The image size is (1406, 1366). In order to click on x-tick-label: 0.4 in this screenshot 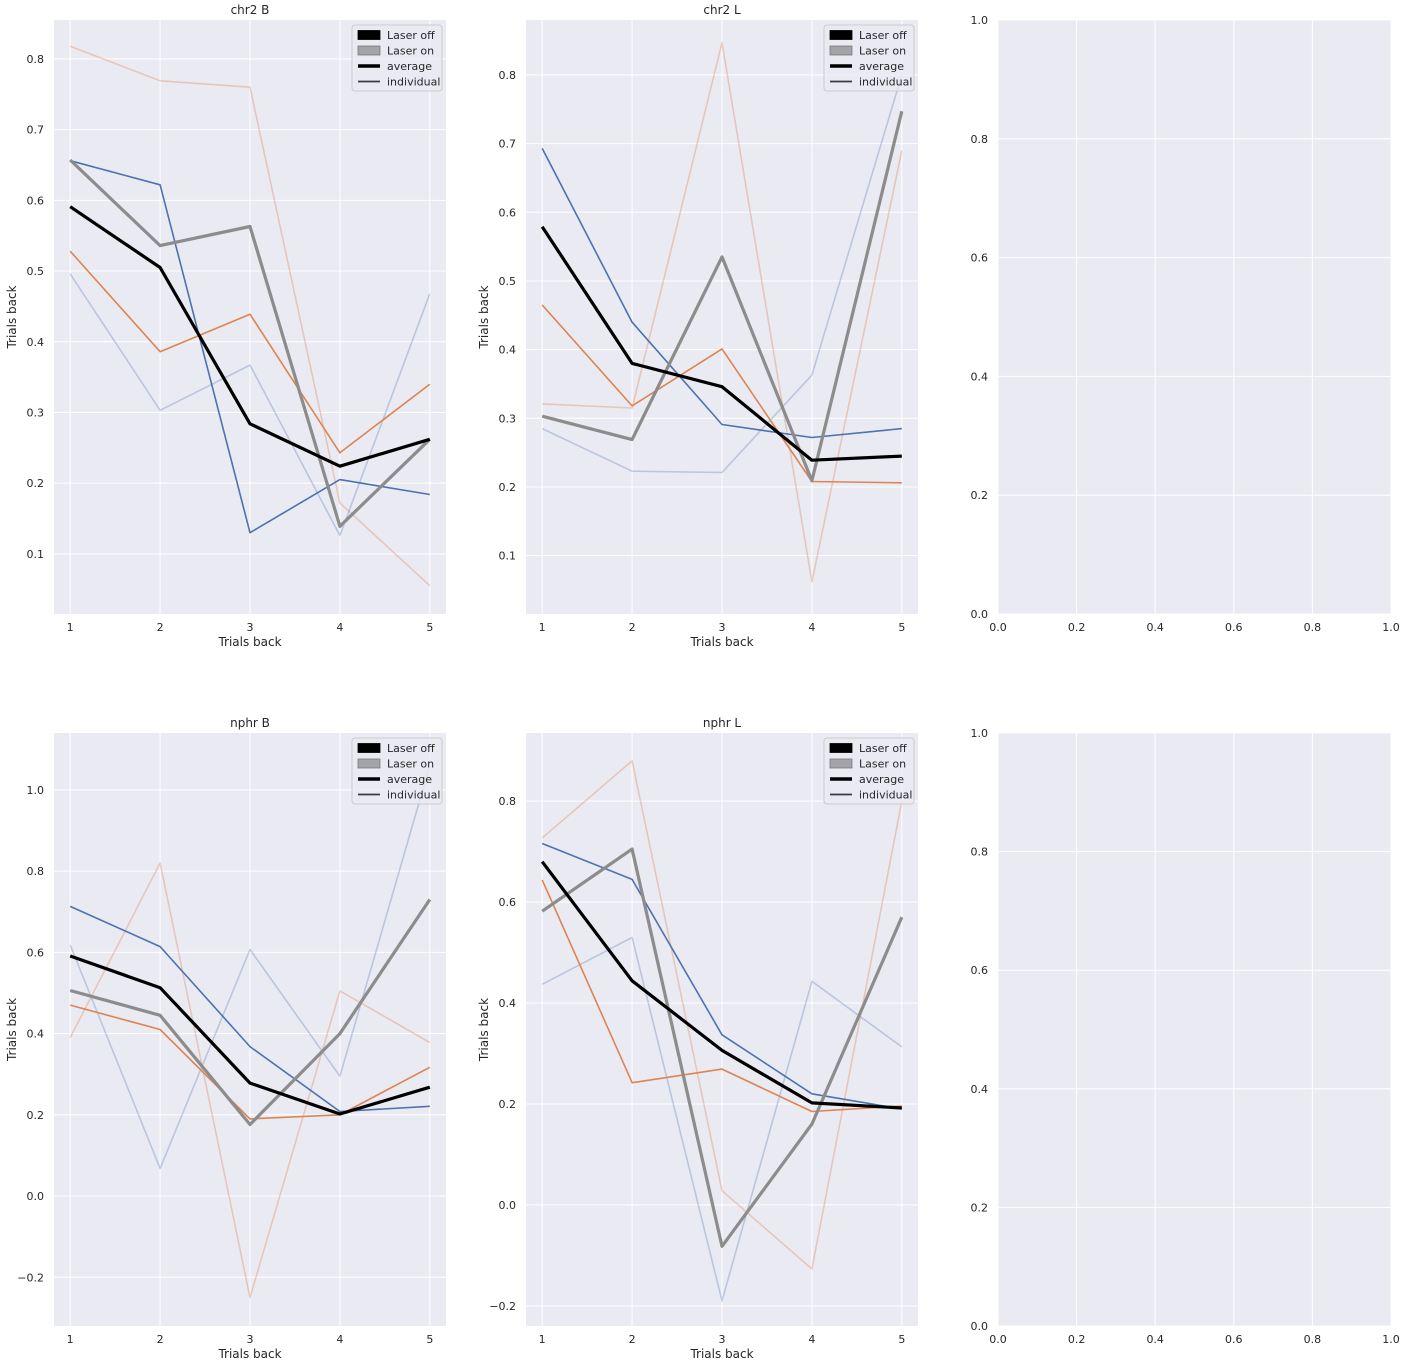, I will do `click(1155, 1339)`.